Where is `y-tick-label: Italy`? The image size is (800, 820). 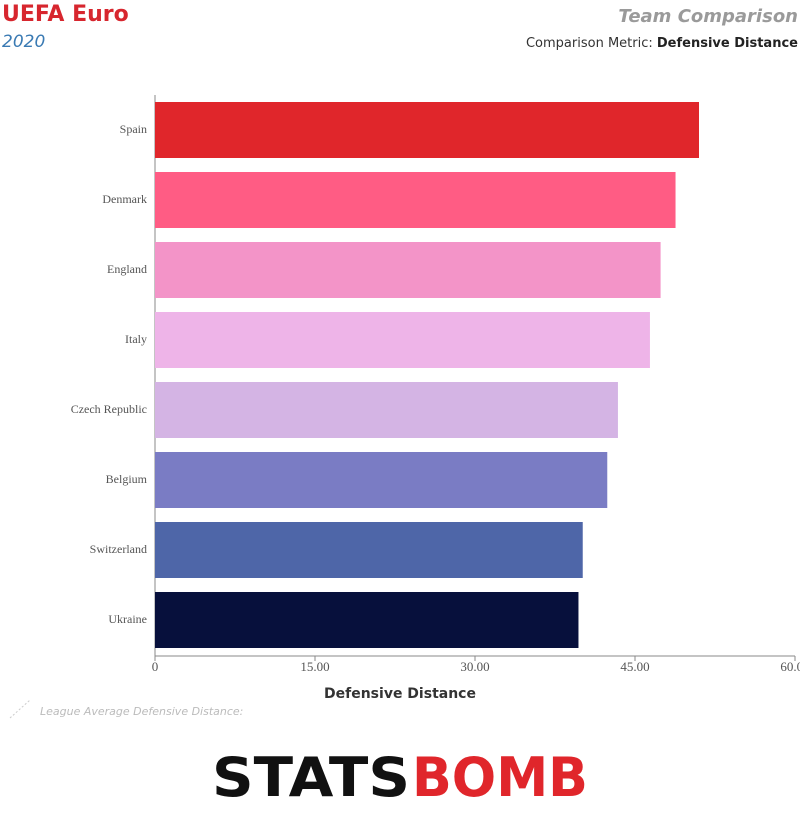
y-tick-label: Italy is located at coordinates (136, 339).